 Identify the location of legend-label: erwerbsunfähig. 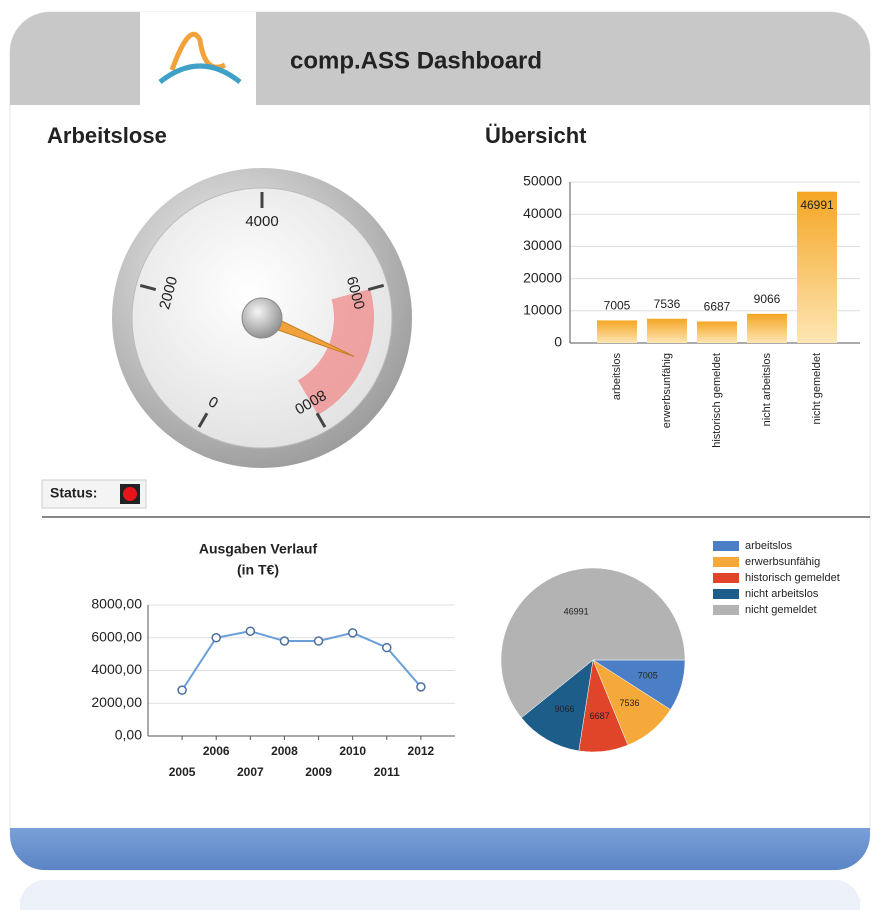
(782, 562).